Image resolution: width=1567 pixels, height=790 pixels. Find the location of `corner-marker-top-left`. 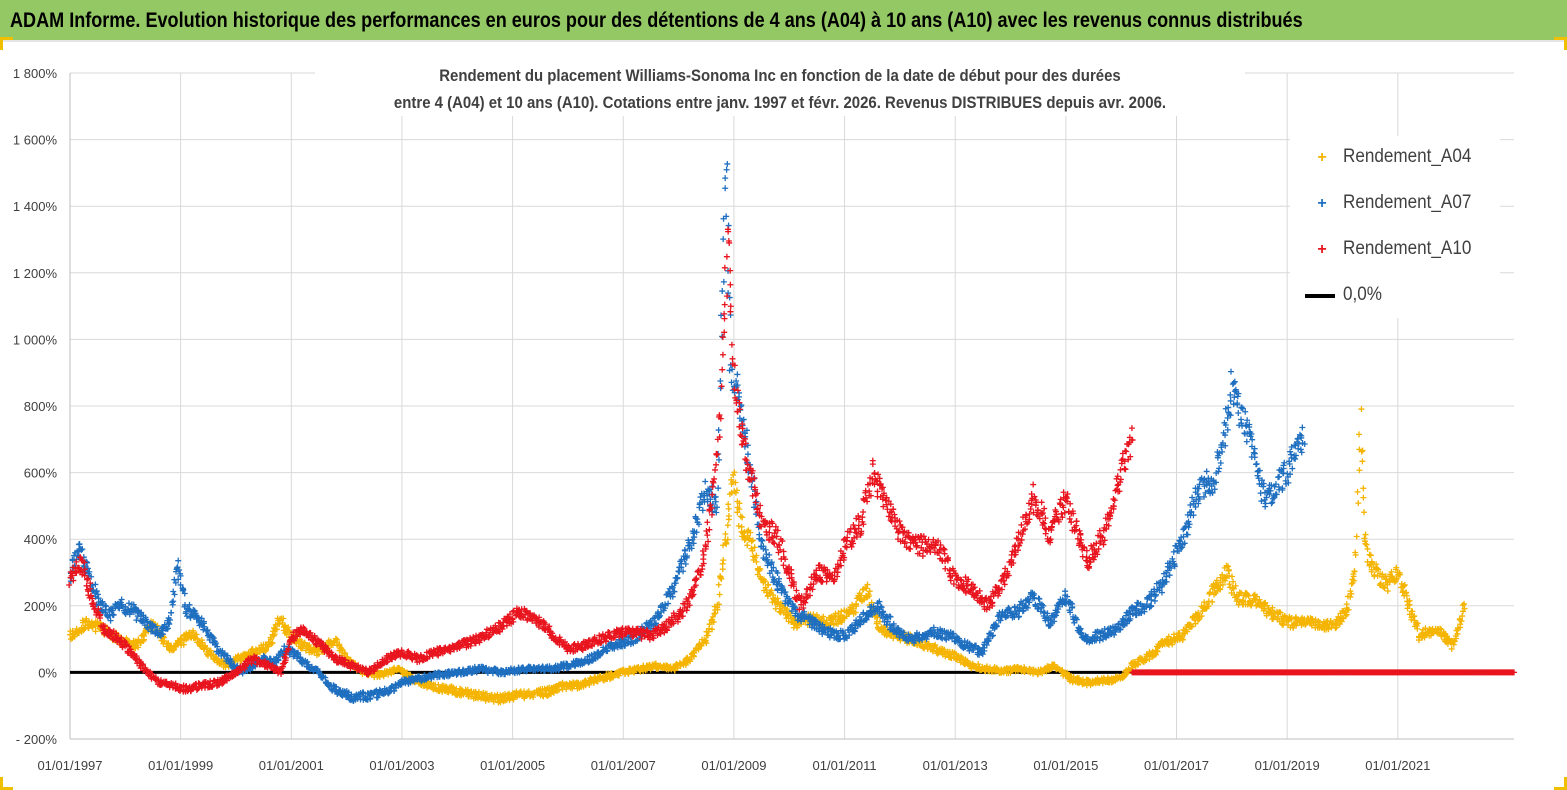

corner-marker-top-left is located at coordinates (6, 43).